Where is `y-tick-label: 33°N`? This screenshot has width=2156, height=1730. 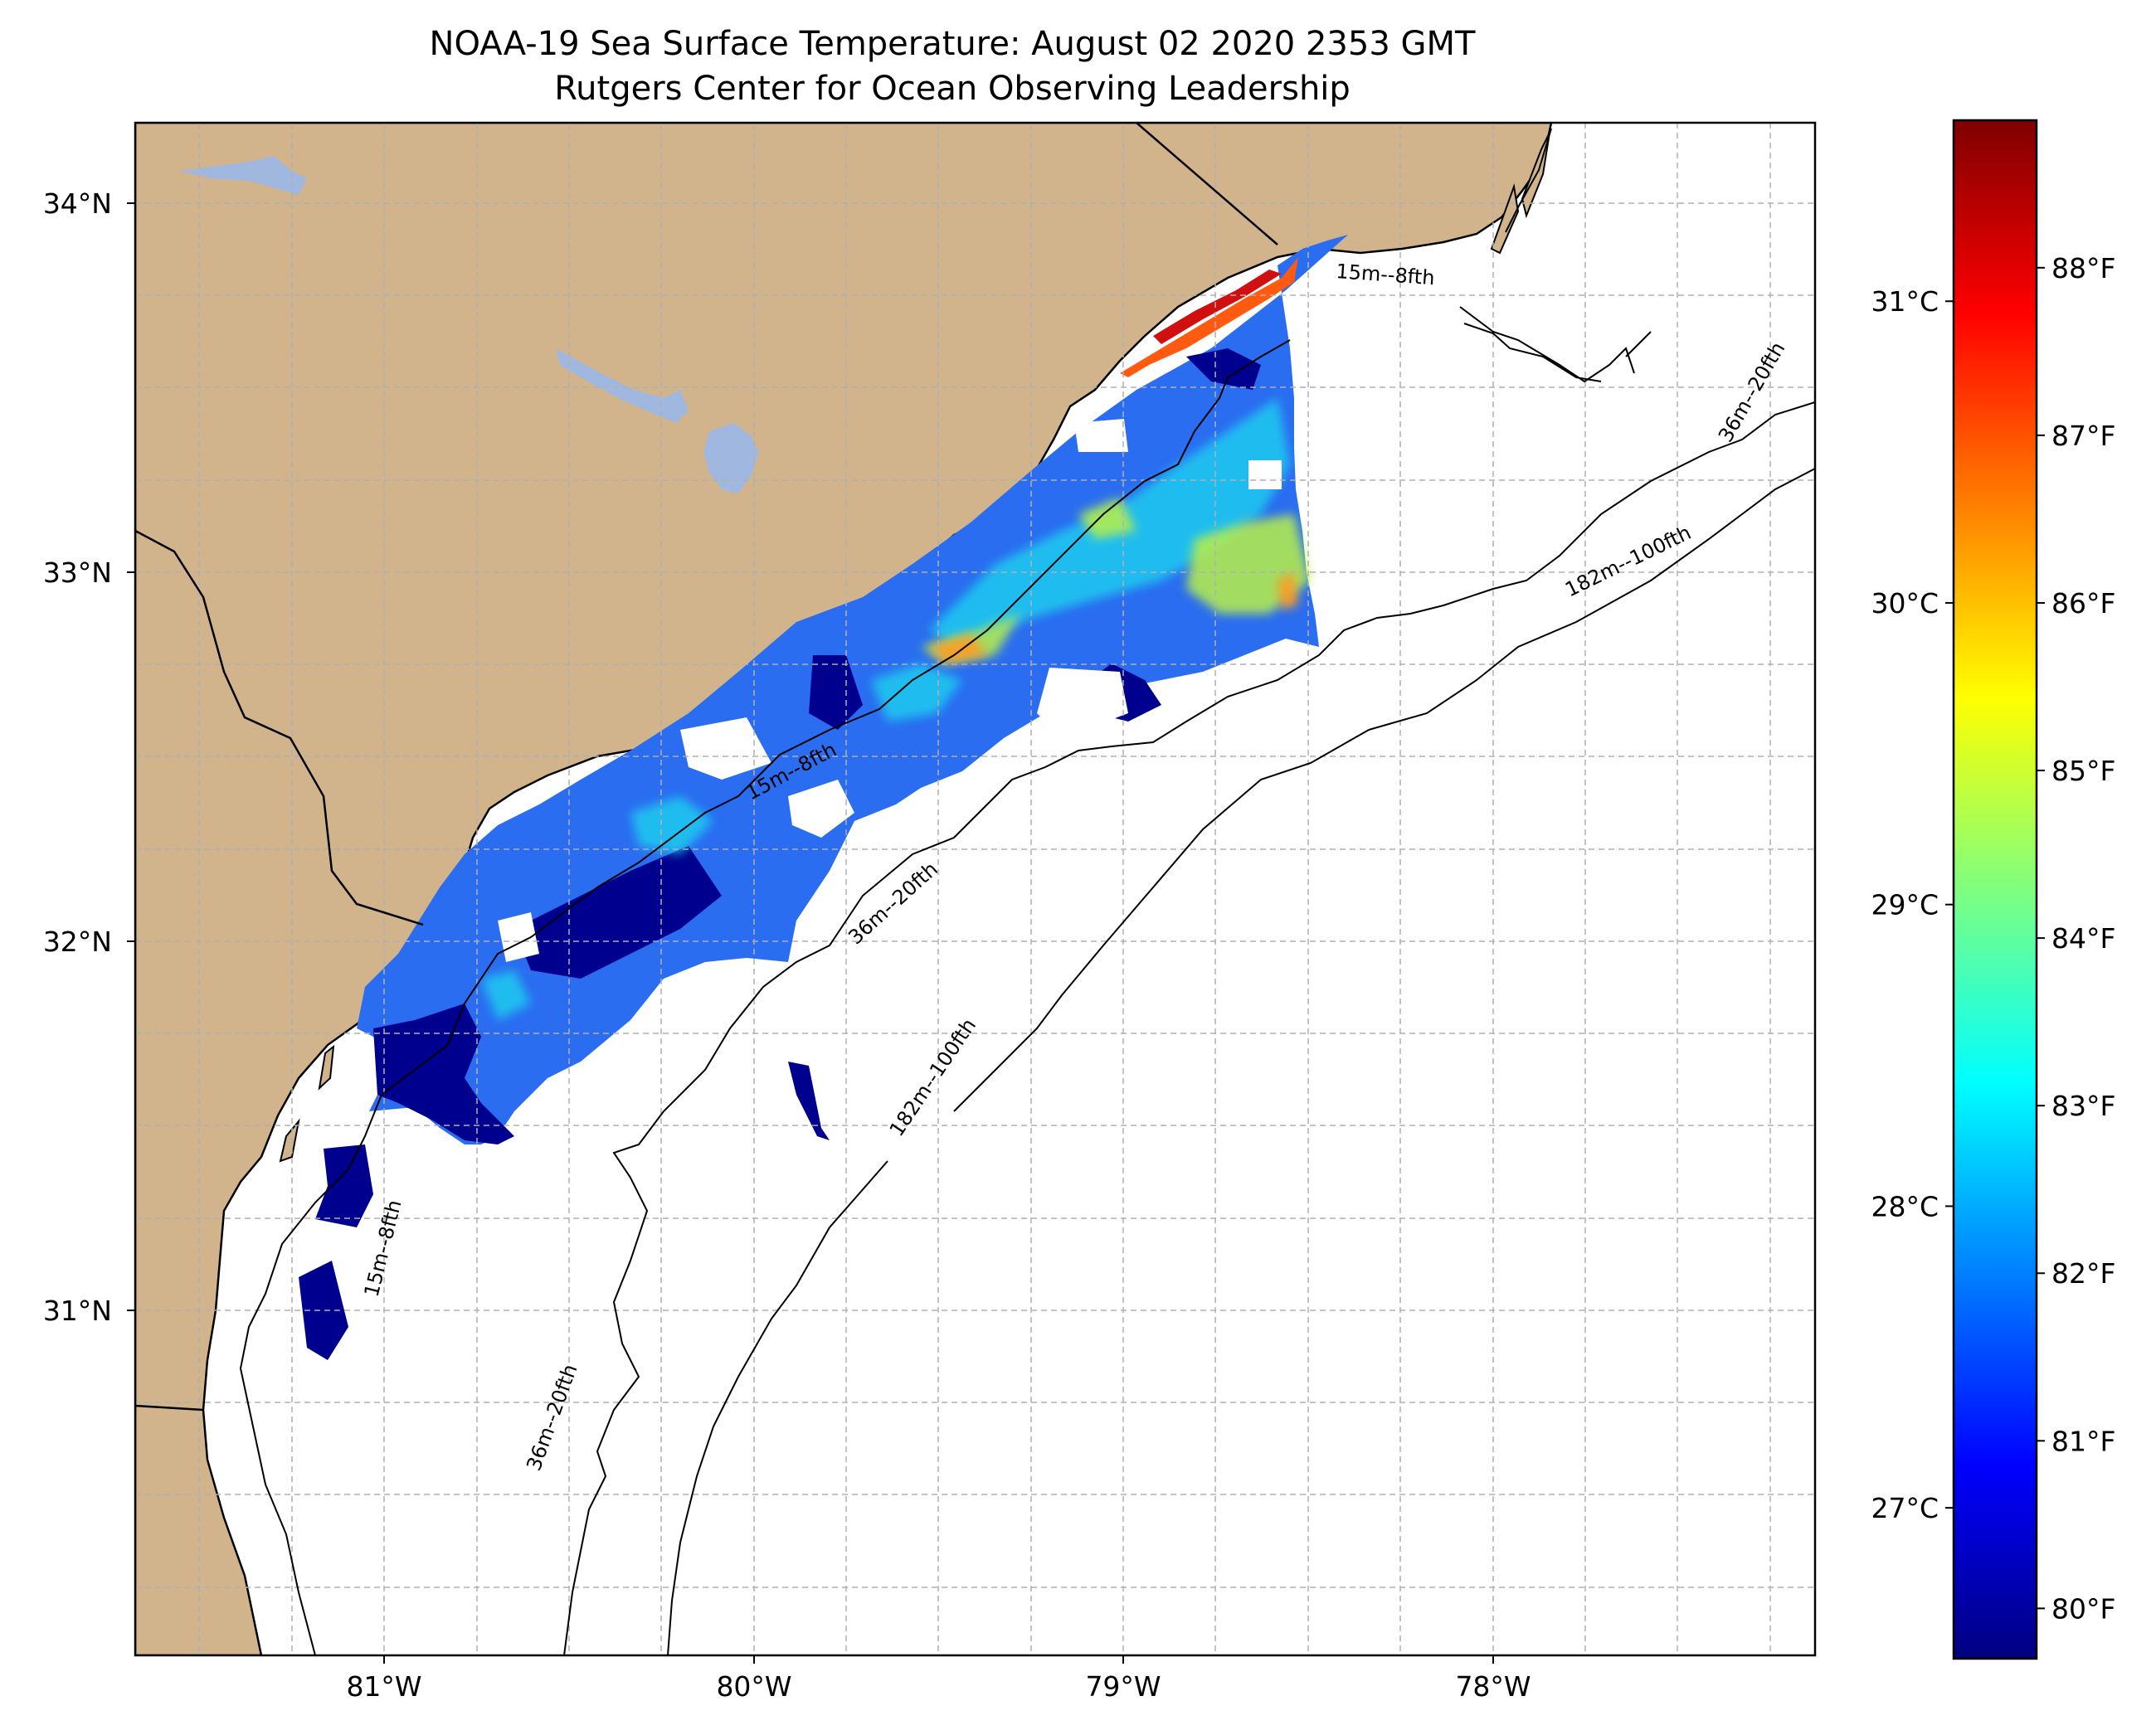
y-tick-label: 33°N is located at coordinates (77, 572).